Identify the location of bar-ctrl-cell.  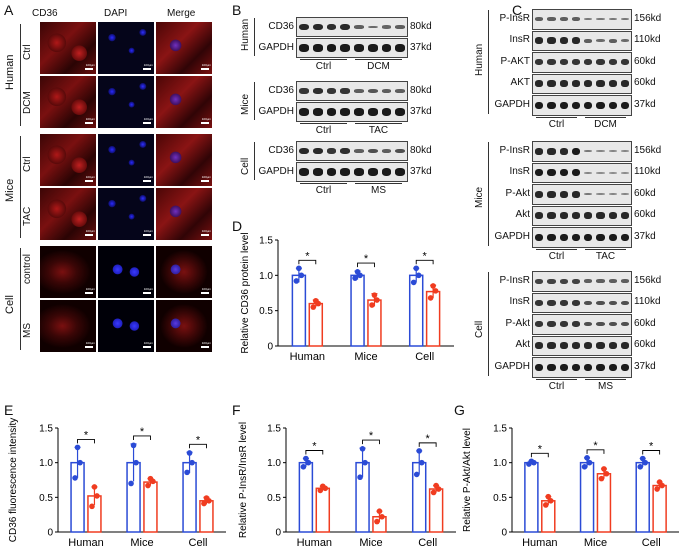
(642, 497).